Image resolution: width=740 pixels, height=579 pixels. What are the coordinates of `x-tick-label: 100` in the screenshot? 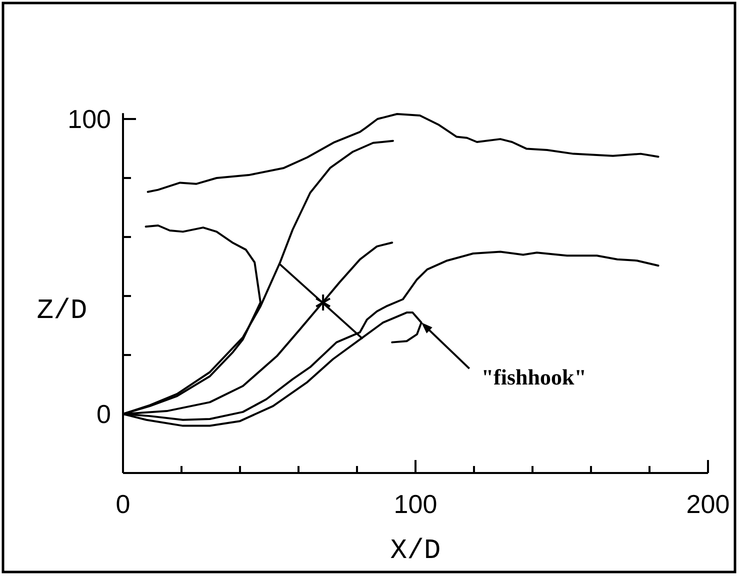 It's located at (416, 504).